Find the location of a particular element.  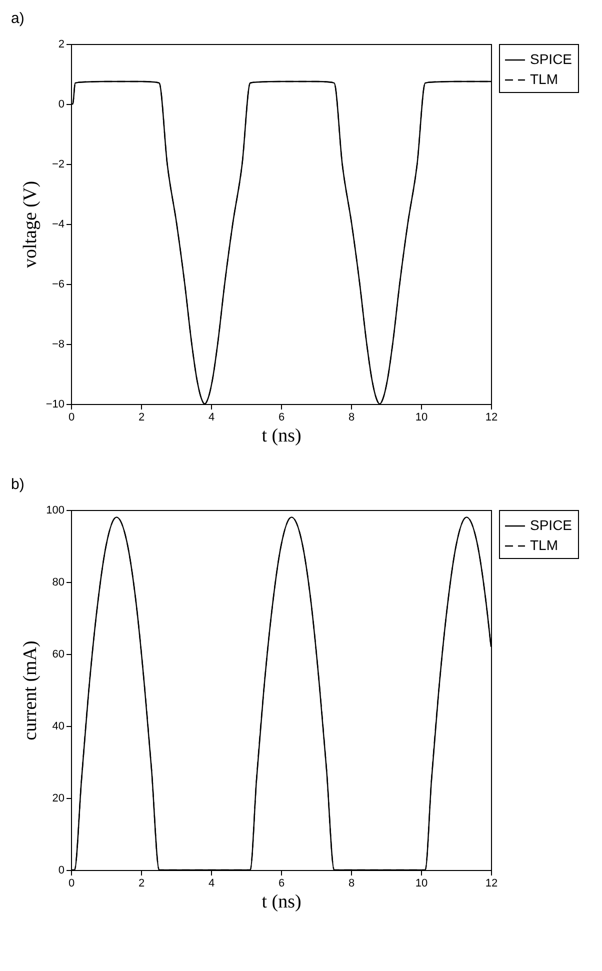

y-tick-label: 2 is located at coordinates (61, 44).